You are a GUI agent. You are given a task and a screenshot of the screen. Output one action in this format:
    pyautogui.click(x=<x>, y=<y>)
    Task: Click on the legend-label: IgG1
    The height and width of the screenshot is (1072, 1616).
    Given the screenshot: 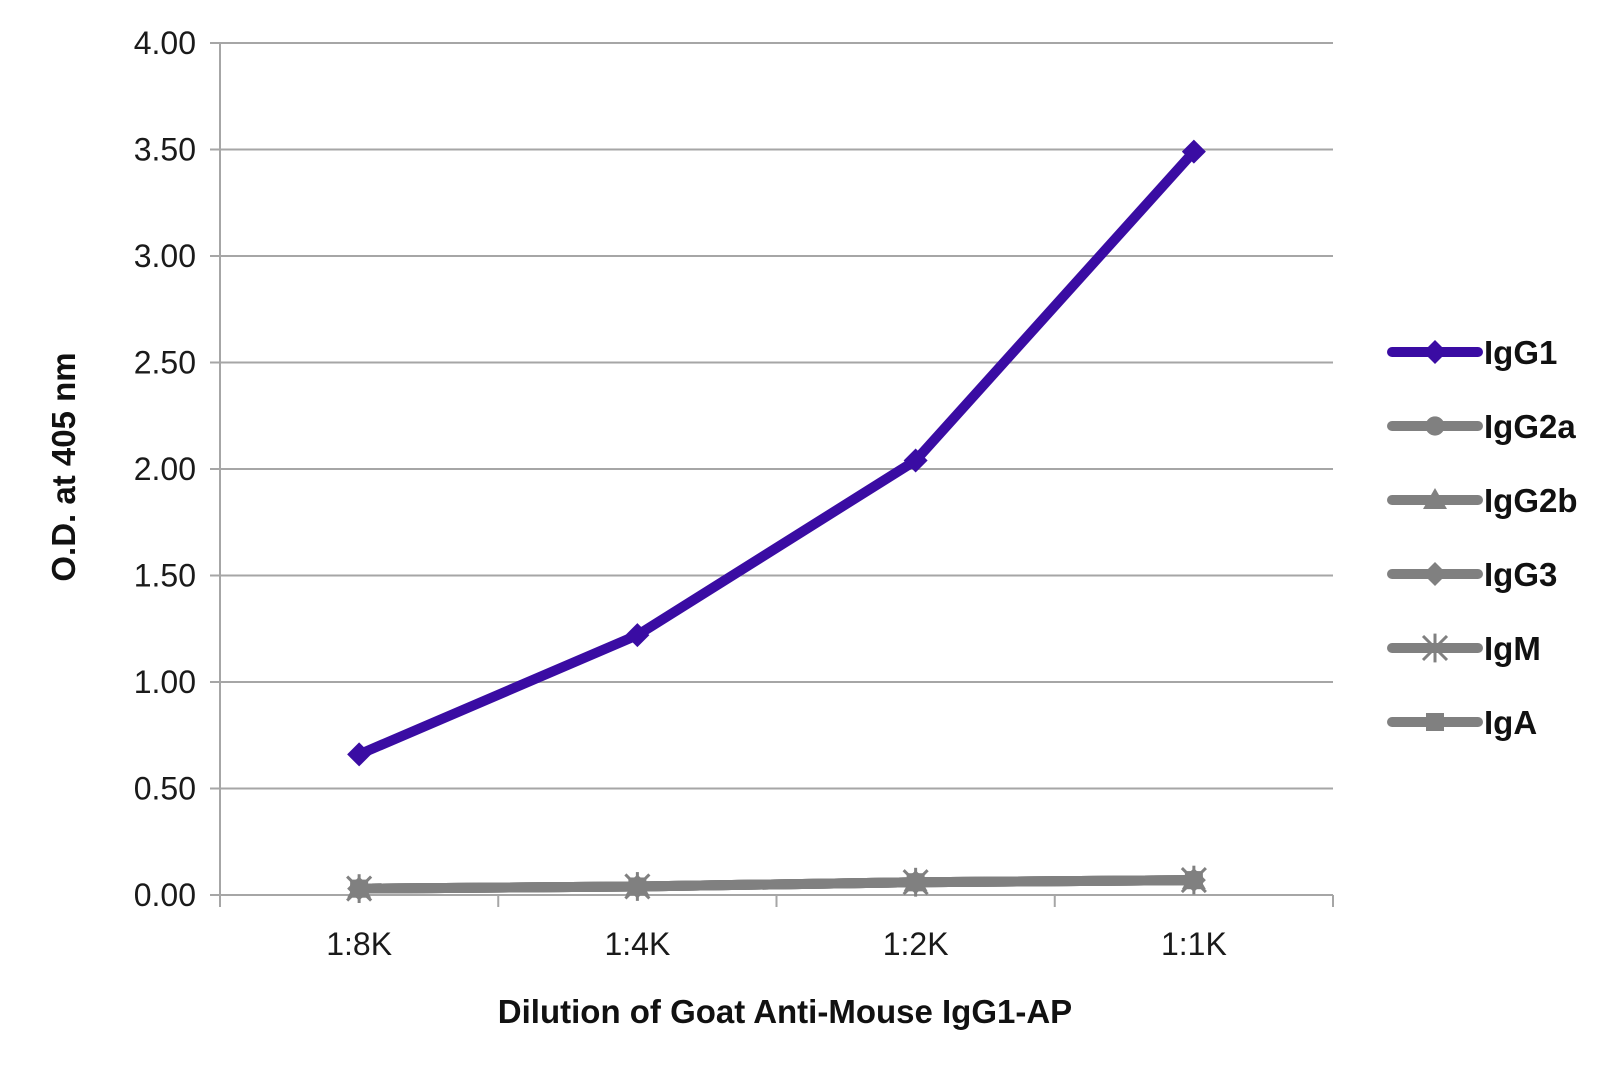 What is the action you would take?
    pyautogui.click(x=1520, y=352)
    